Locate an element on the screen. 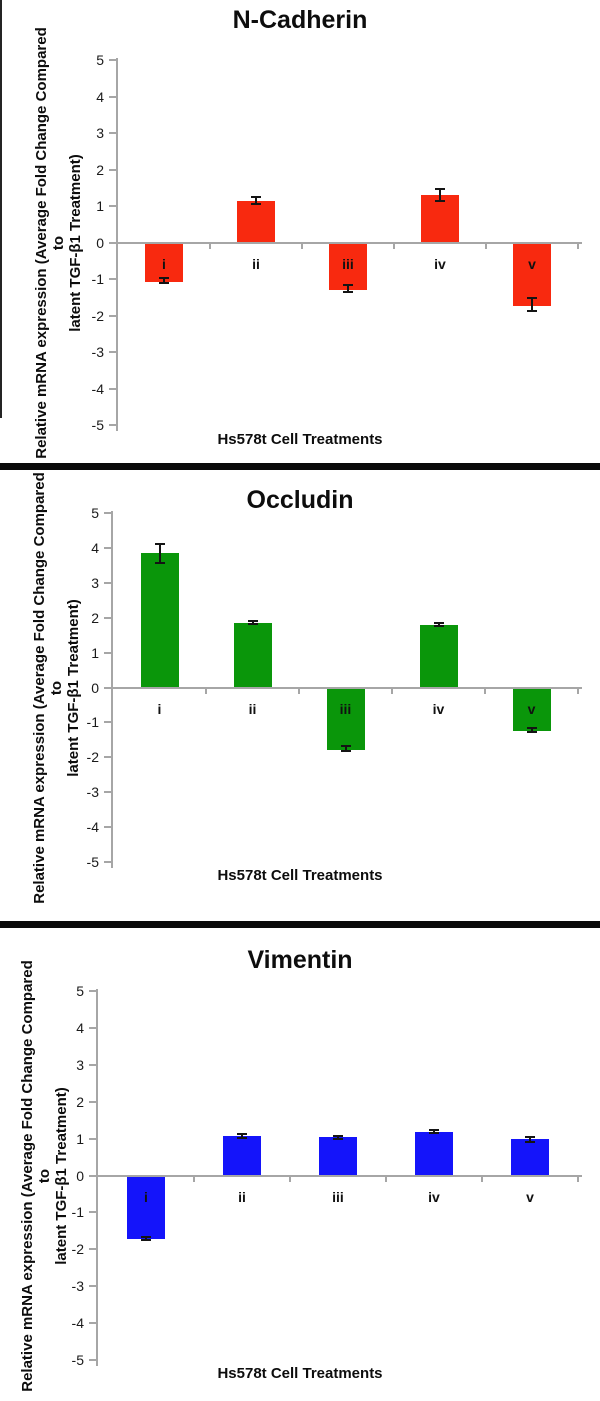  left-edge-artifact is located at coordinates (1, 209).